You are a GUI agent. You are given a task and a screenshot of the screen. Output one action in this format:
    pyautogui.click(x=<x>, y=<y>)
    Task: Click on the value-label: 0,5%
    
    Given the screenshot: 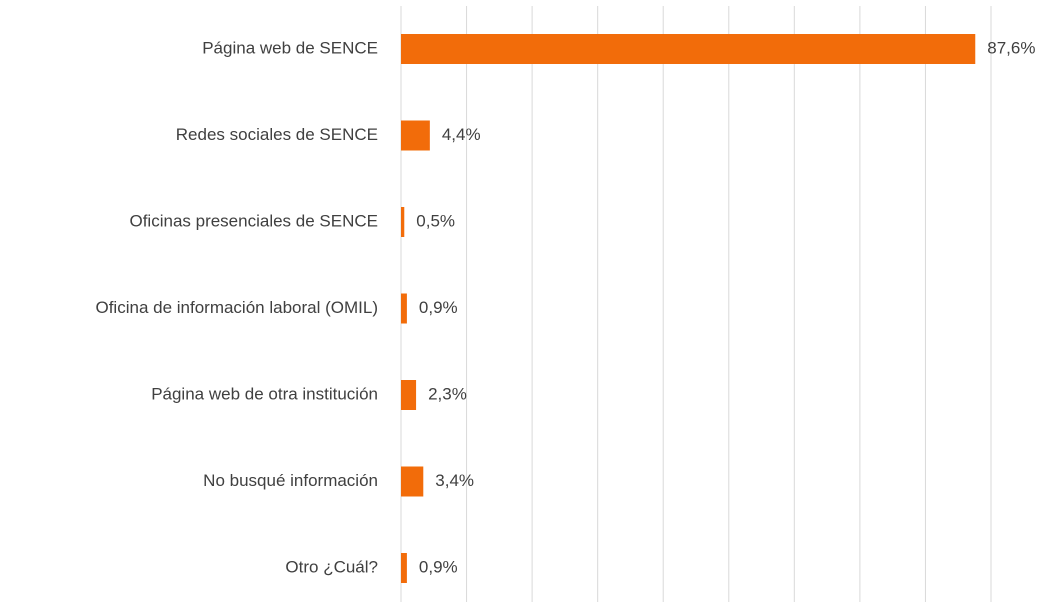 What is the action you would take?
    pyautogui.click(x=435, y=220)
    